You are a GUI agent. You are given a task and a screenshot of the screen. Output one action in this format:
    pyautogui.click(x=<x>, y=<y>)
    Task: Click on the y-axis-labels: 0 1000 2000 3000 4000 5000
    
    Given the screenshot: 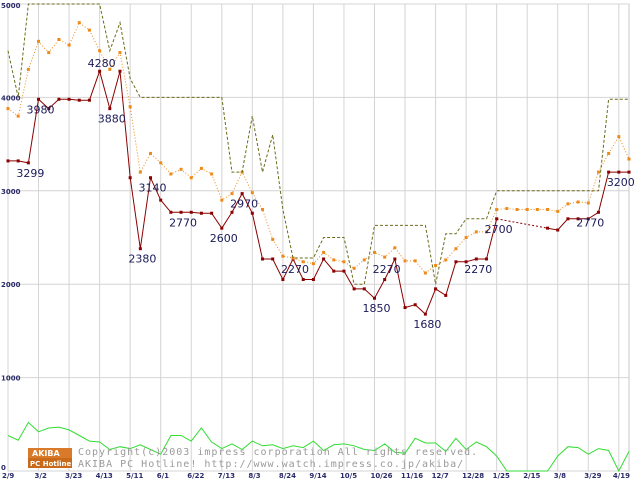 What is the action you would take?
    pyautogui.click(x=11, y=237)
    